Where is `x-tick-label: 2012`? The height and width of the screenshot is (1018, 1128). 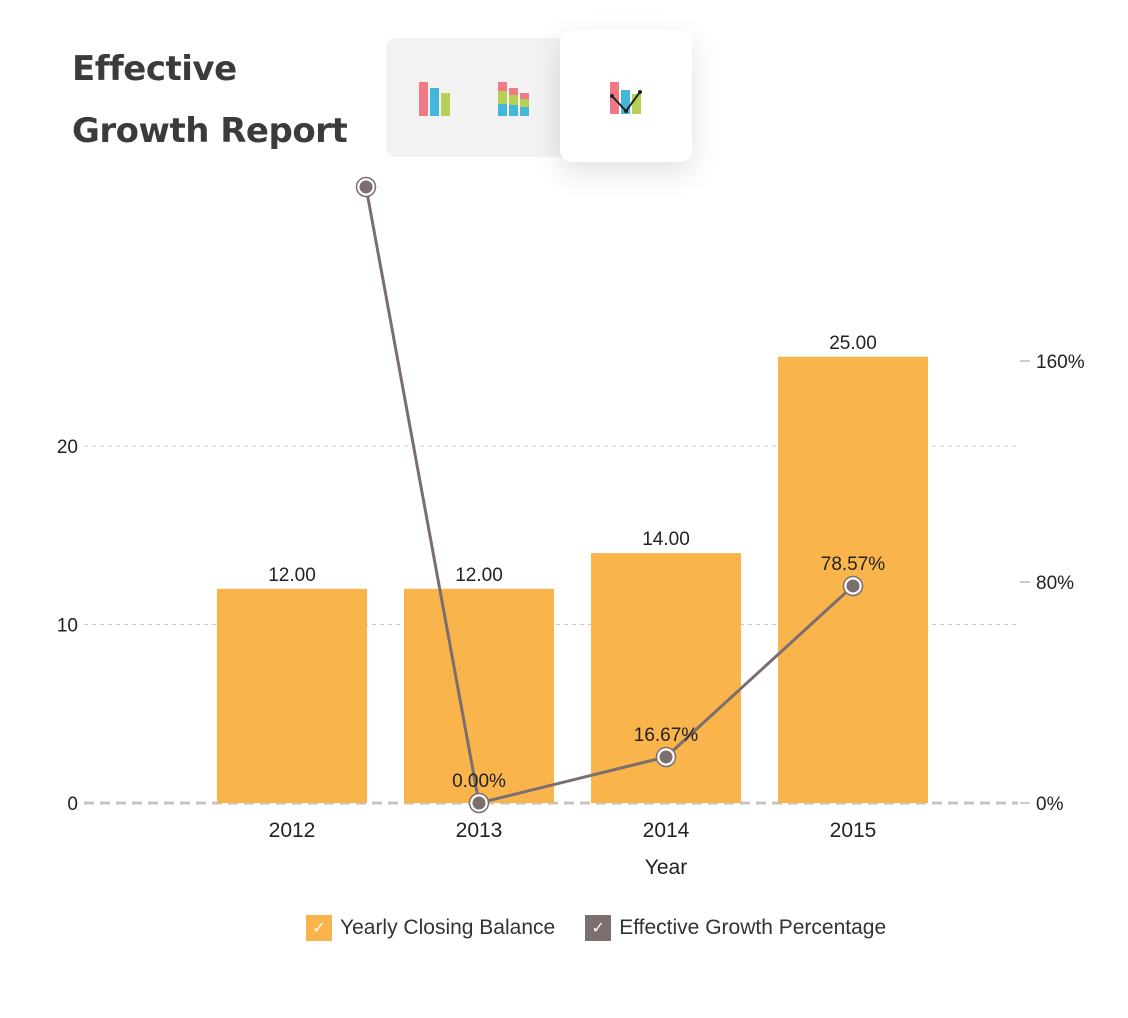
x-tick-label: 2012 is located at coordinates (292, 830).